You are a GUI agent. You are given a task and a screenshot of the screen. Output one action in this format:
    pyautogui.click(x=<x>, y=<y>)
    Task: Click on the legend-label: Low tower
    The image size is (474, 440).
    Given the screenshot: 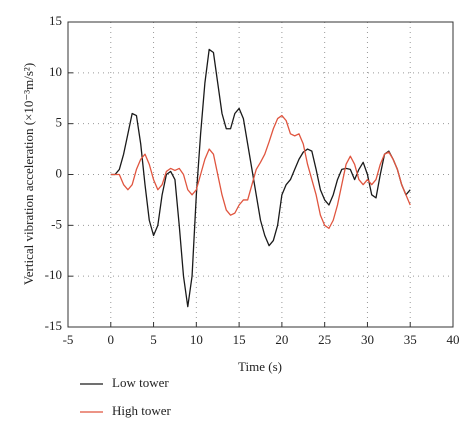 What is the action you would take?
    pyautogui.click(x=140, y=382)
    